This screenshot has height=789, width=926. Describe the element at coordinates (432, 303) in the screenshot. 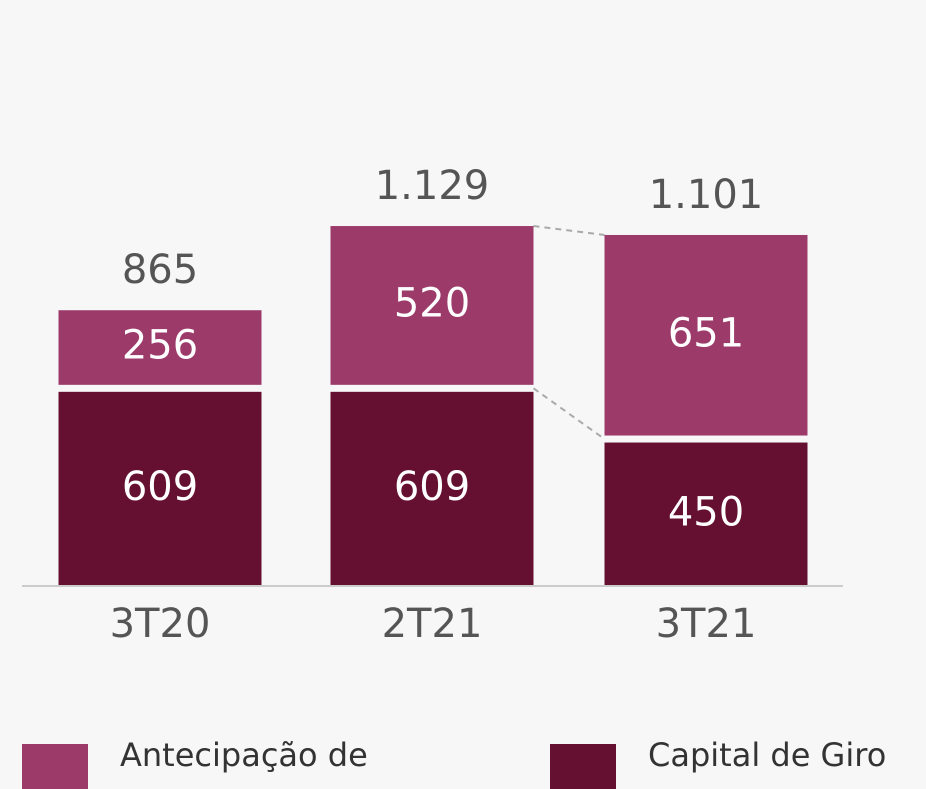

I see `segment-label: 520` at that location.